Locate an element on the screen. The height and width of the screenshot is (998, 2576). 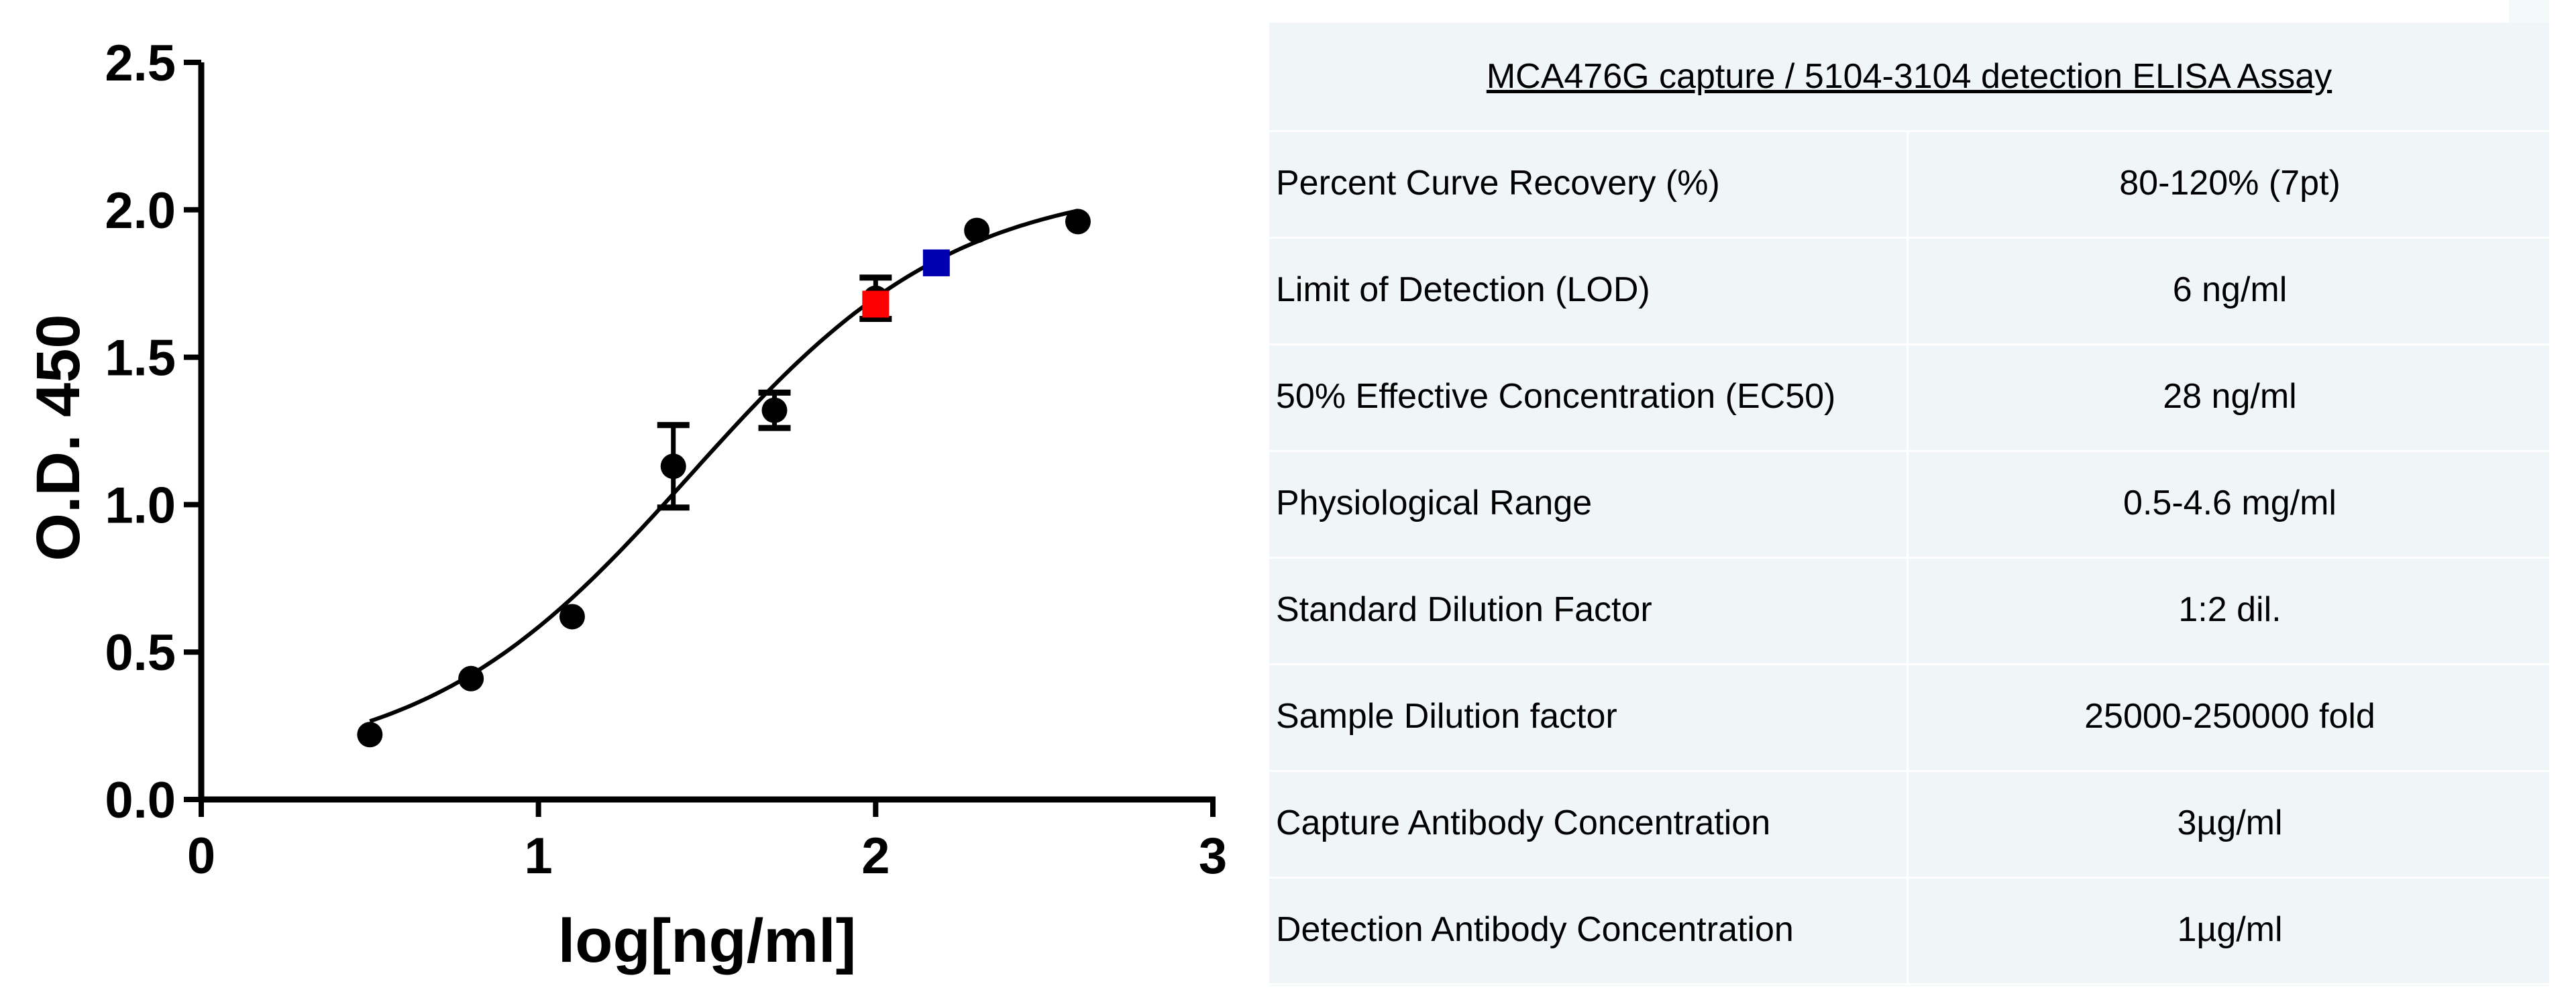
y-tick-label: 0.5 is located at coordinates (140, 652).